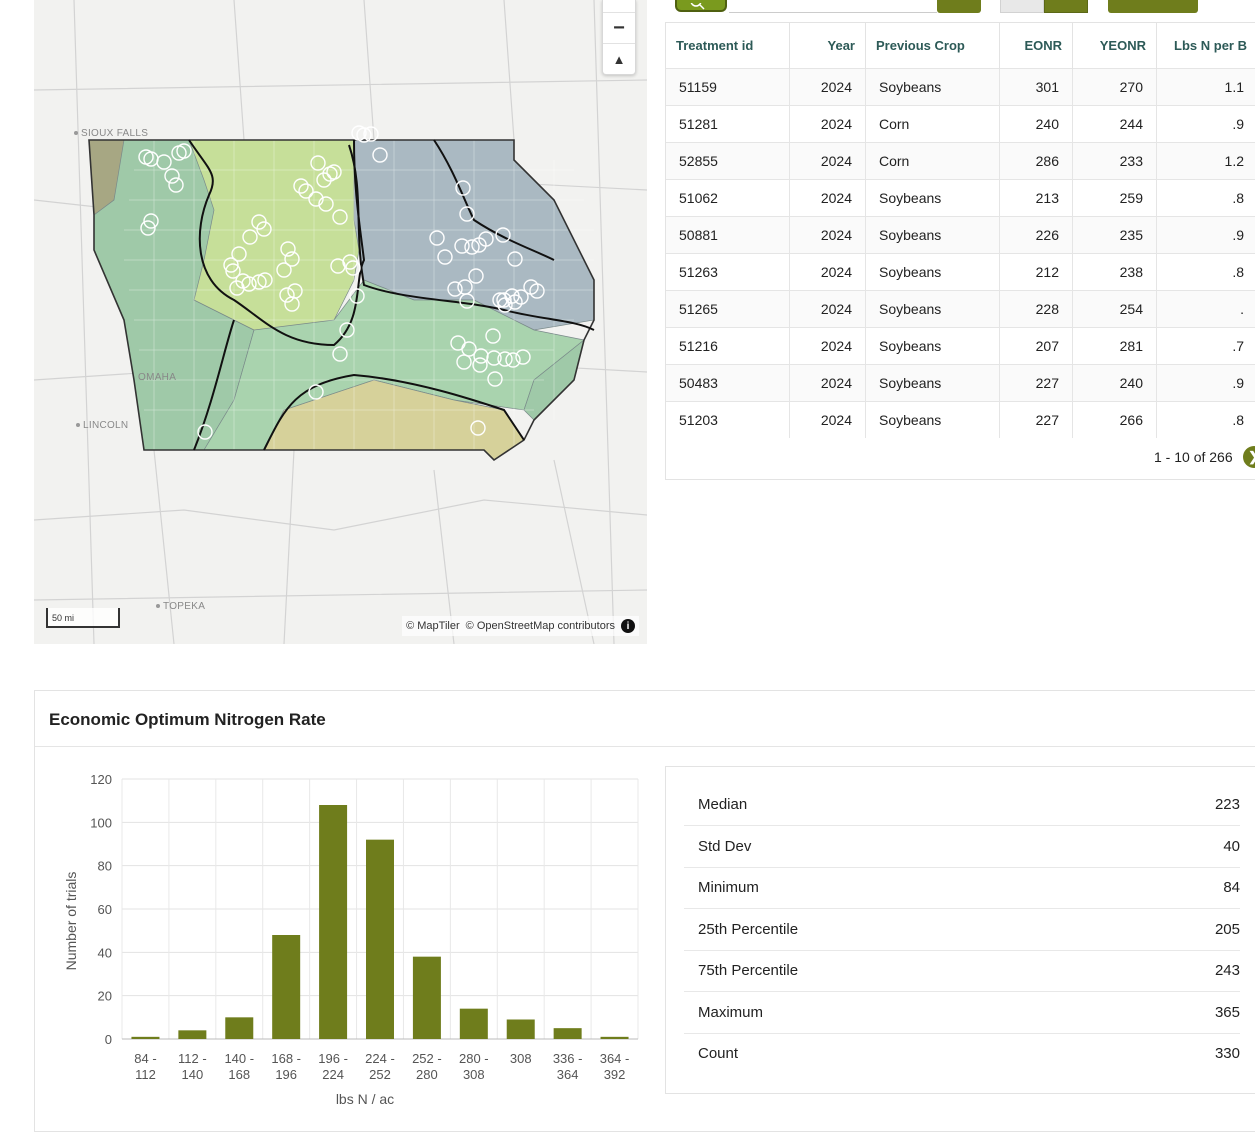  I want to click on cell-treatment-id: 50483, so click(728, 383).